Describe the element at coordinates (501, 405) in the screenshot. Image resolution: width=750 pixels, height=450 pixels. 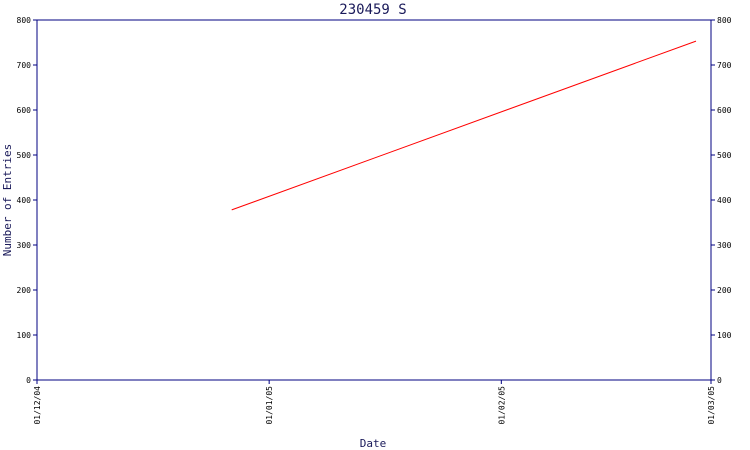
I see `x-tick-label: 01/02/05` at that location.